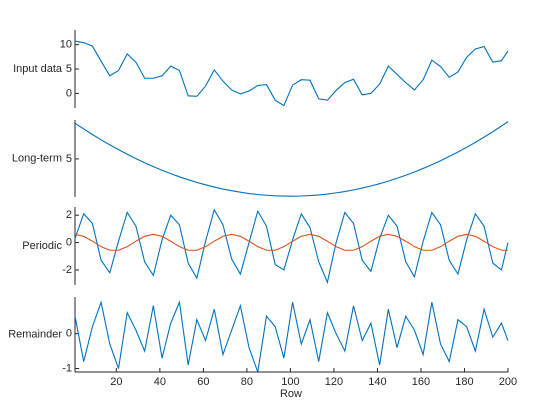 The width and height of the screenshot is (560, 420). What do you see at coordinates (35, 334) in the screenshot?
I see `y-axis-label: Remainder` at bounding box center [35, 334].